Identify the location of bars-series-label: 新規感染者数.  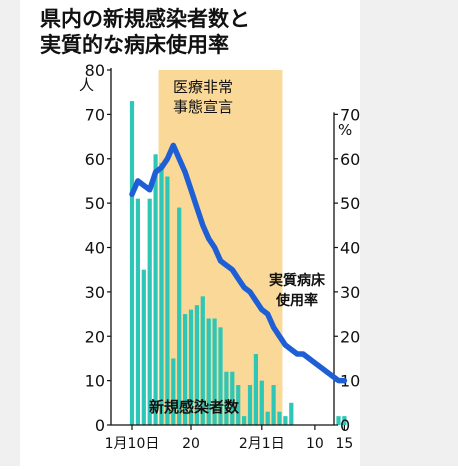
(194, 407).